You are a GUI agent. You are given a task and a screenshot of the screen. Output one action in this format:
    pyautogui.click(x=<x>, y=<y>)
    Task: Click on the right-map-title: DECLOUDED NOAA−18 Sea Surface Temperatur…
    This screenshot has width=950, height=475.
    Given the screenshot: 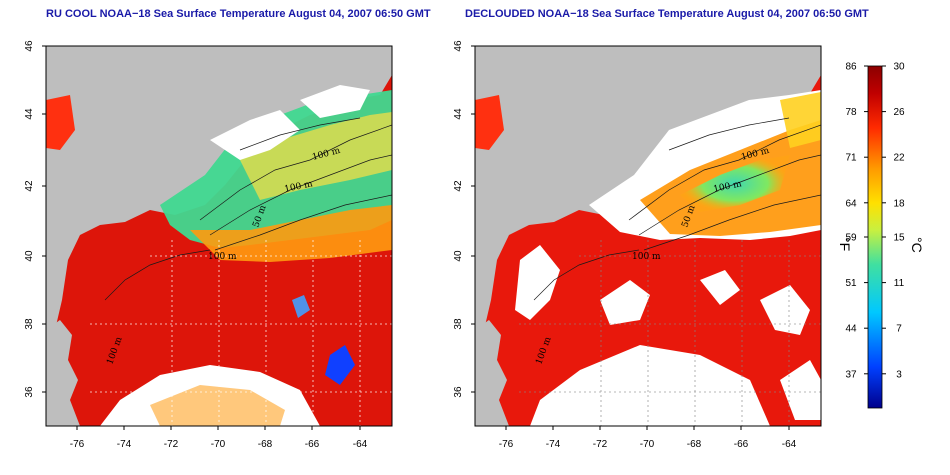 What is the action you would take?
    pyautogui.click(x=667, y=14)
    